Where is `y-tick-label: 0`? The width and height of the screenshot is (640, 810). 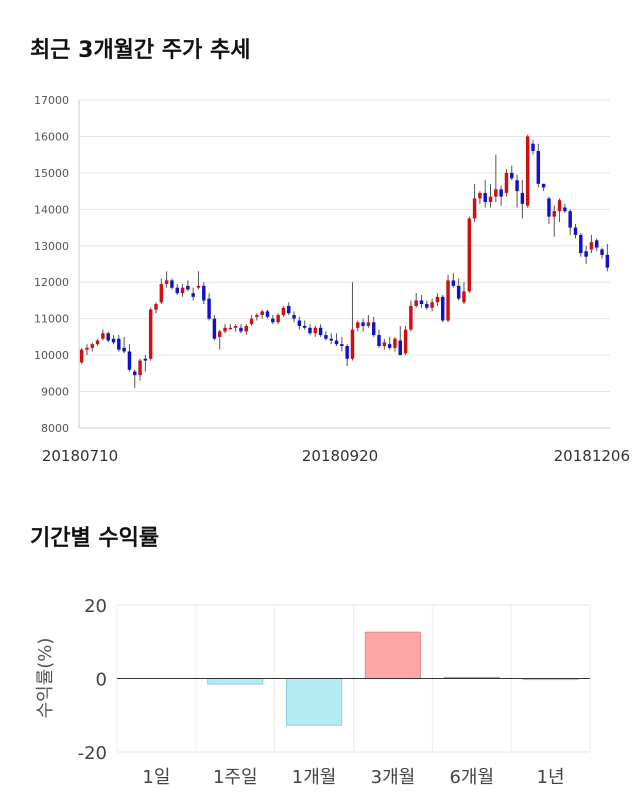
y-tick-label: 0 is located at coordinates (101, 680).